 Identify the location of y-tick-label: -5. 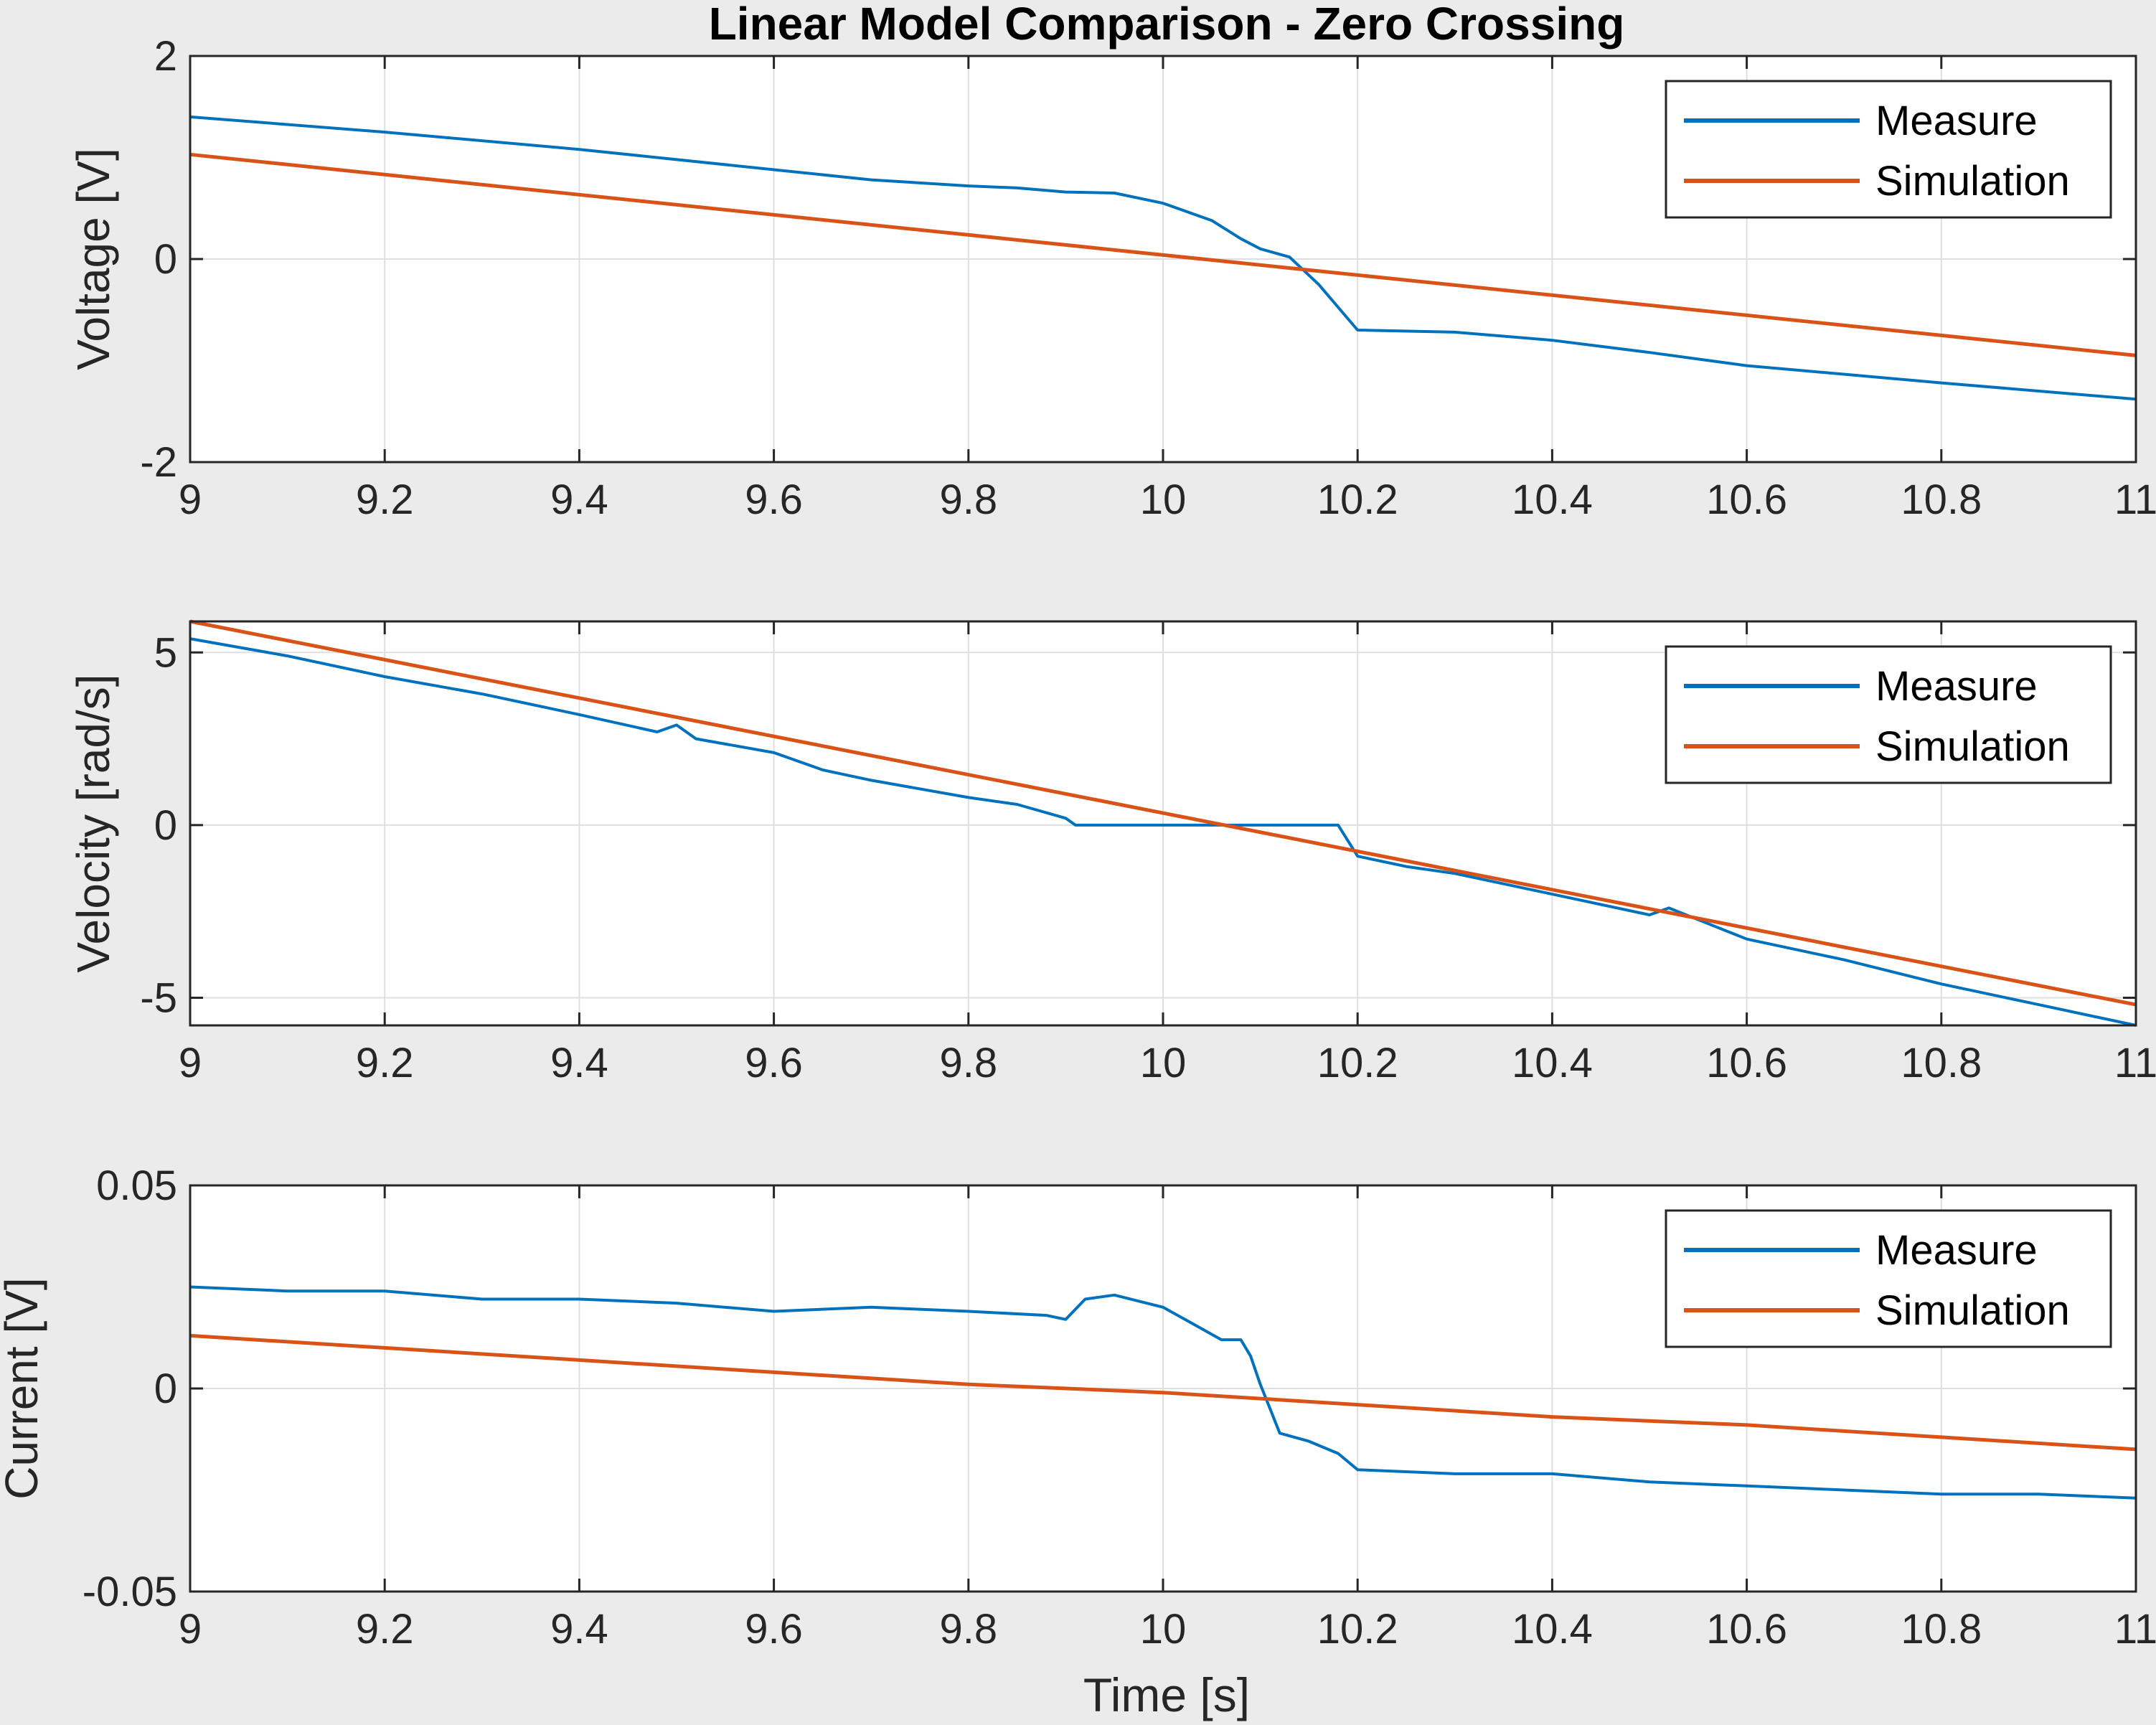
(159, 998).